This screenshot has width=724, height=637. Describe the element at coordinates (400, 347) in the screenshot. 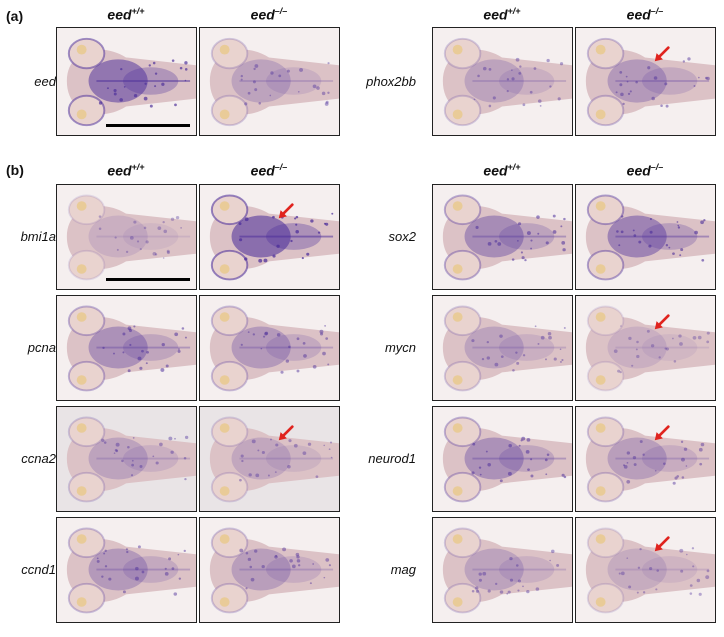

I see `gene-label: mycn` at that location.